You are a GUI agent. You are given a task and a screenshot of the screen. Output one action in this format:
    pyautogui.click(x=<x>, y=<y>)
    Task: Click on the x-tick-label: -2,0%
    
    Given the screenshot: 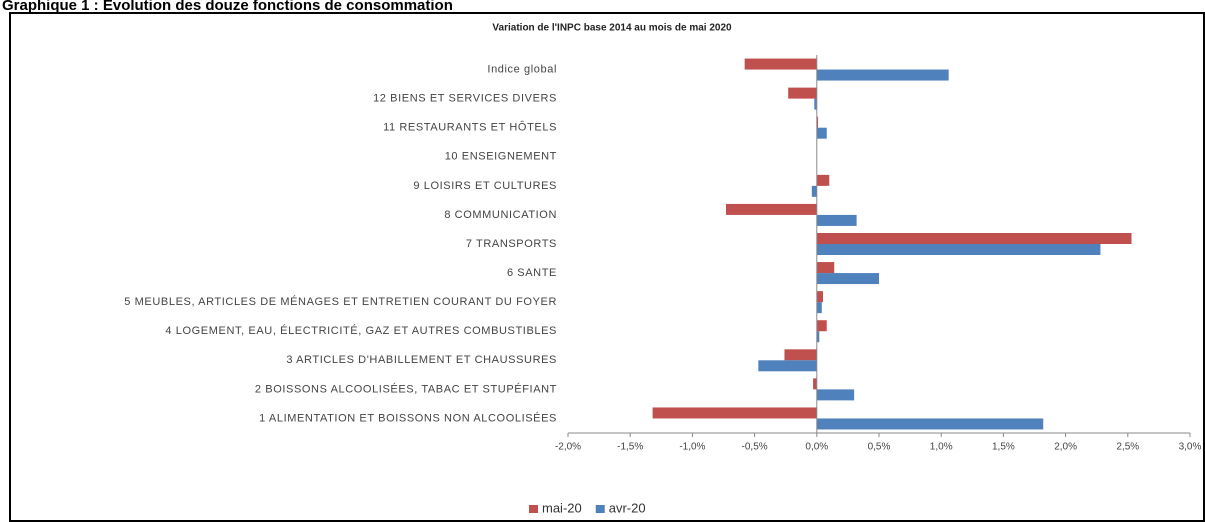 What is the action you would take?
    pyautogui.click(x=568, y=447)
    